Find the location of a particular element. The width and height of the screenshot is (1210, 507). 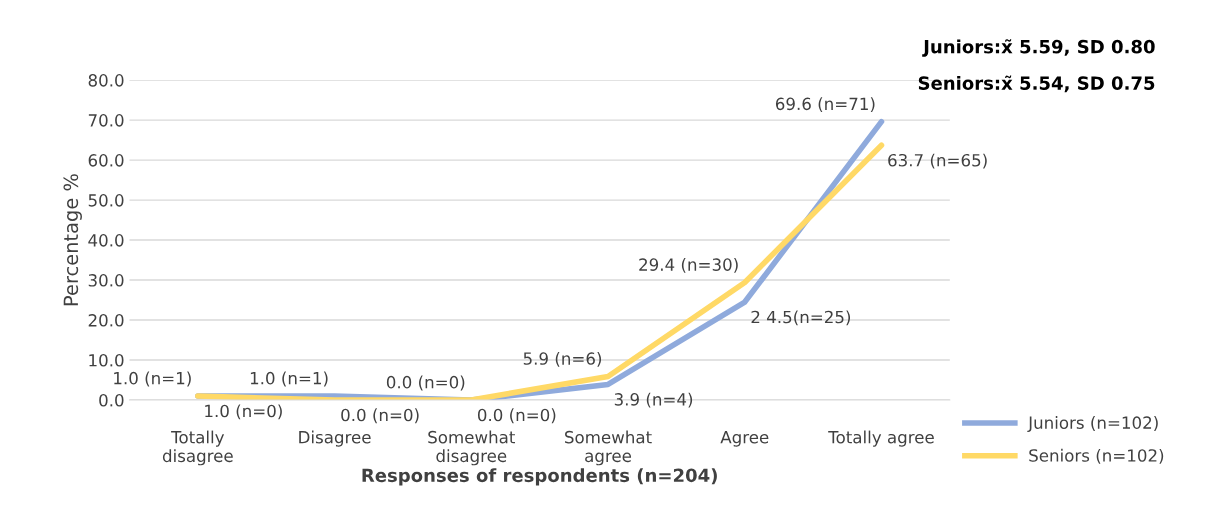

data-label: 29.4 (n=30) is located at coordinates (688, 265).